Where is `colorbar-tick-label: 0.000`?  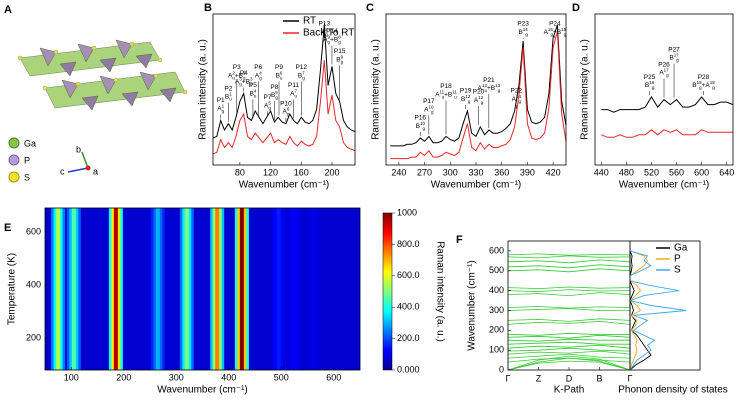
colorbar-tick-label: 0.000 is located at coordinates (408, 369).